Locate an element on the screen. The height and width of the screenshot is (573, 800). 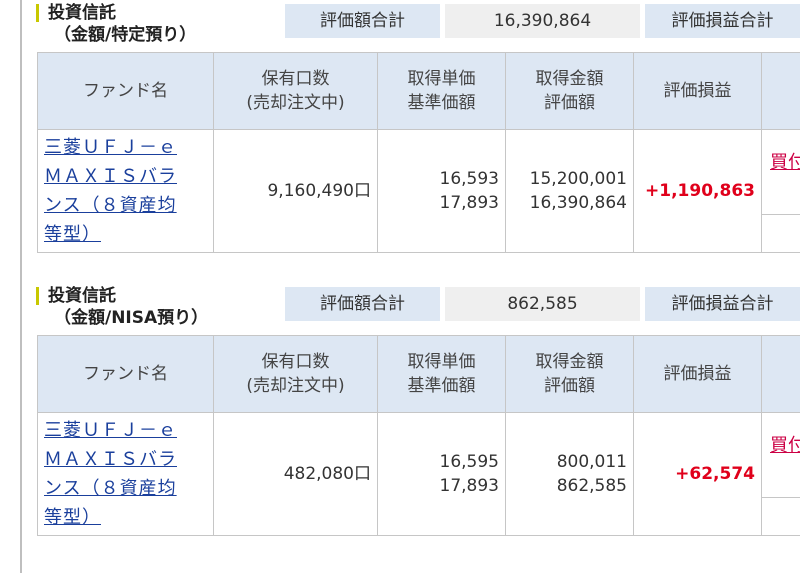
holdings-cell: 482,080口 is located at coordinates (295, 474).